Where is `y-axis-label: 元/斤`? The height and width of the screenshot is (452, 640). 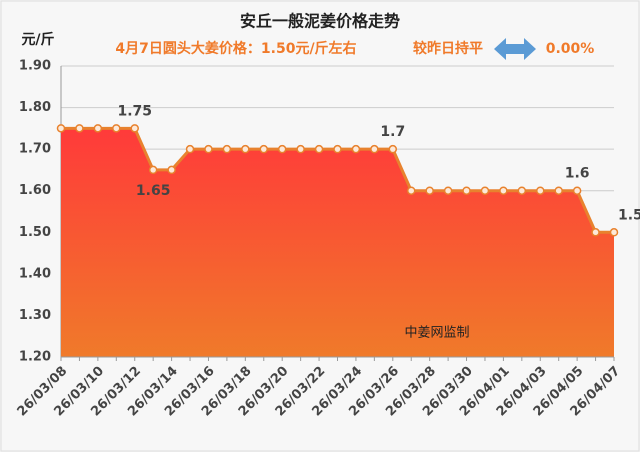 y-axis-label: 元/斤 is located at coordinates (37, 39).